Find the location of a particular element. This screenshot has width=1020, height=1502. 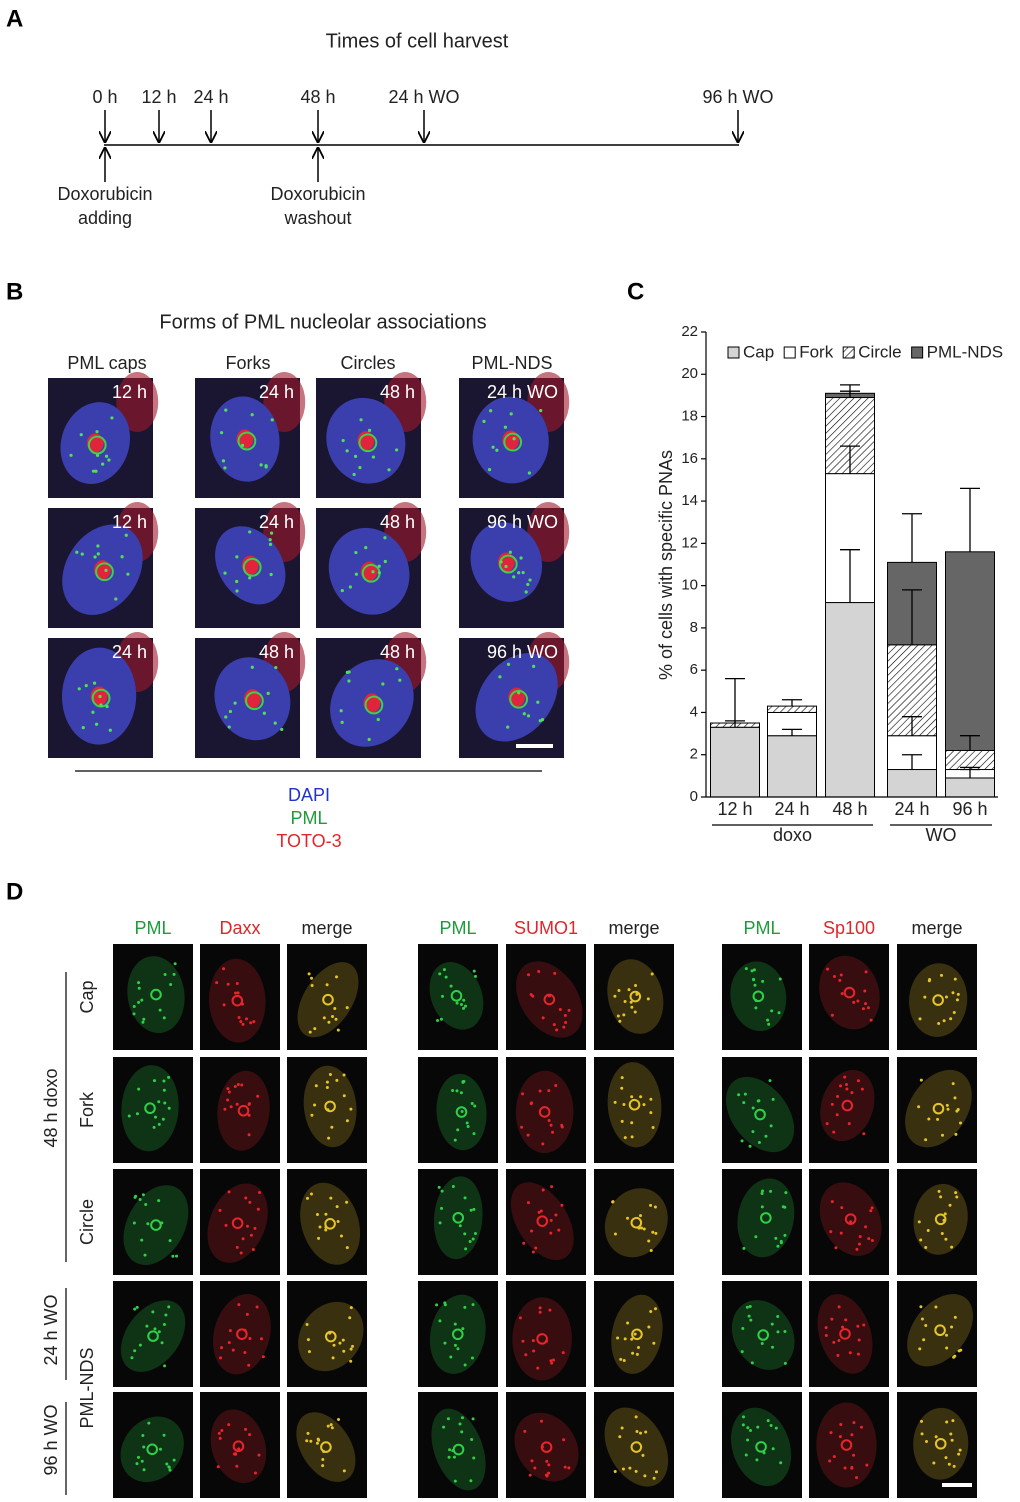

x-tick-label: 24 h is located at coordinates (911, 809).